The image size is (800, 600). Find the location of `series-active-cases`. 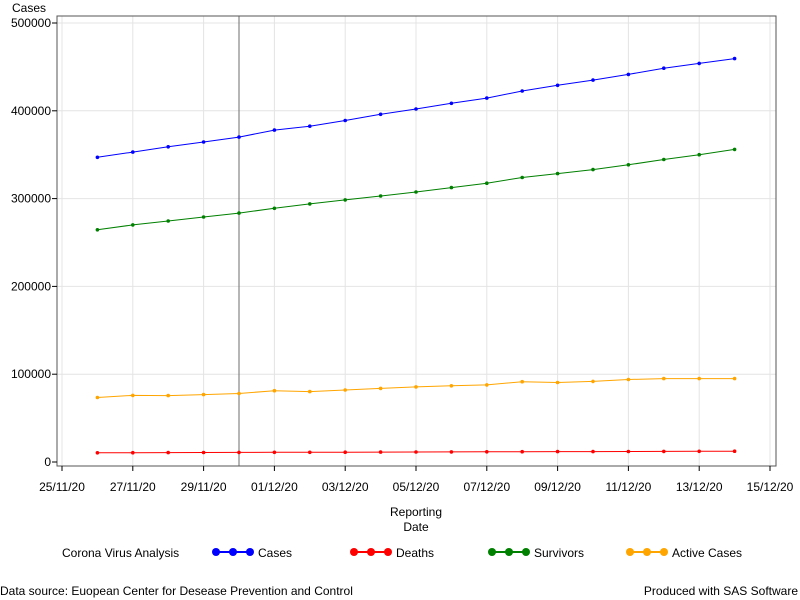

series-active-cases is located at coordinates (416, 388).